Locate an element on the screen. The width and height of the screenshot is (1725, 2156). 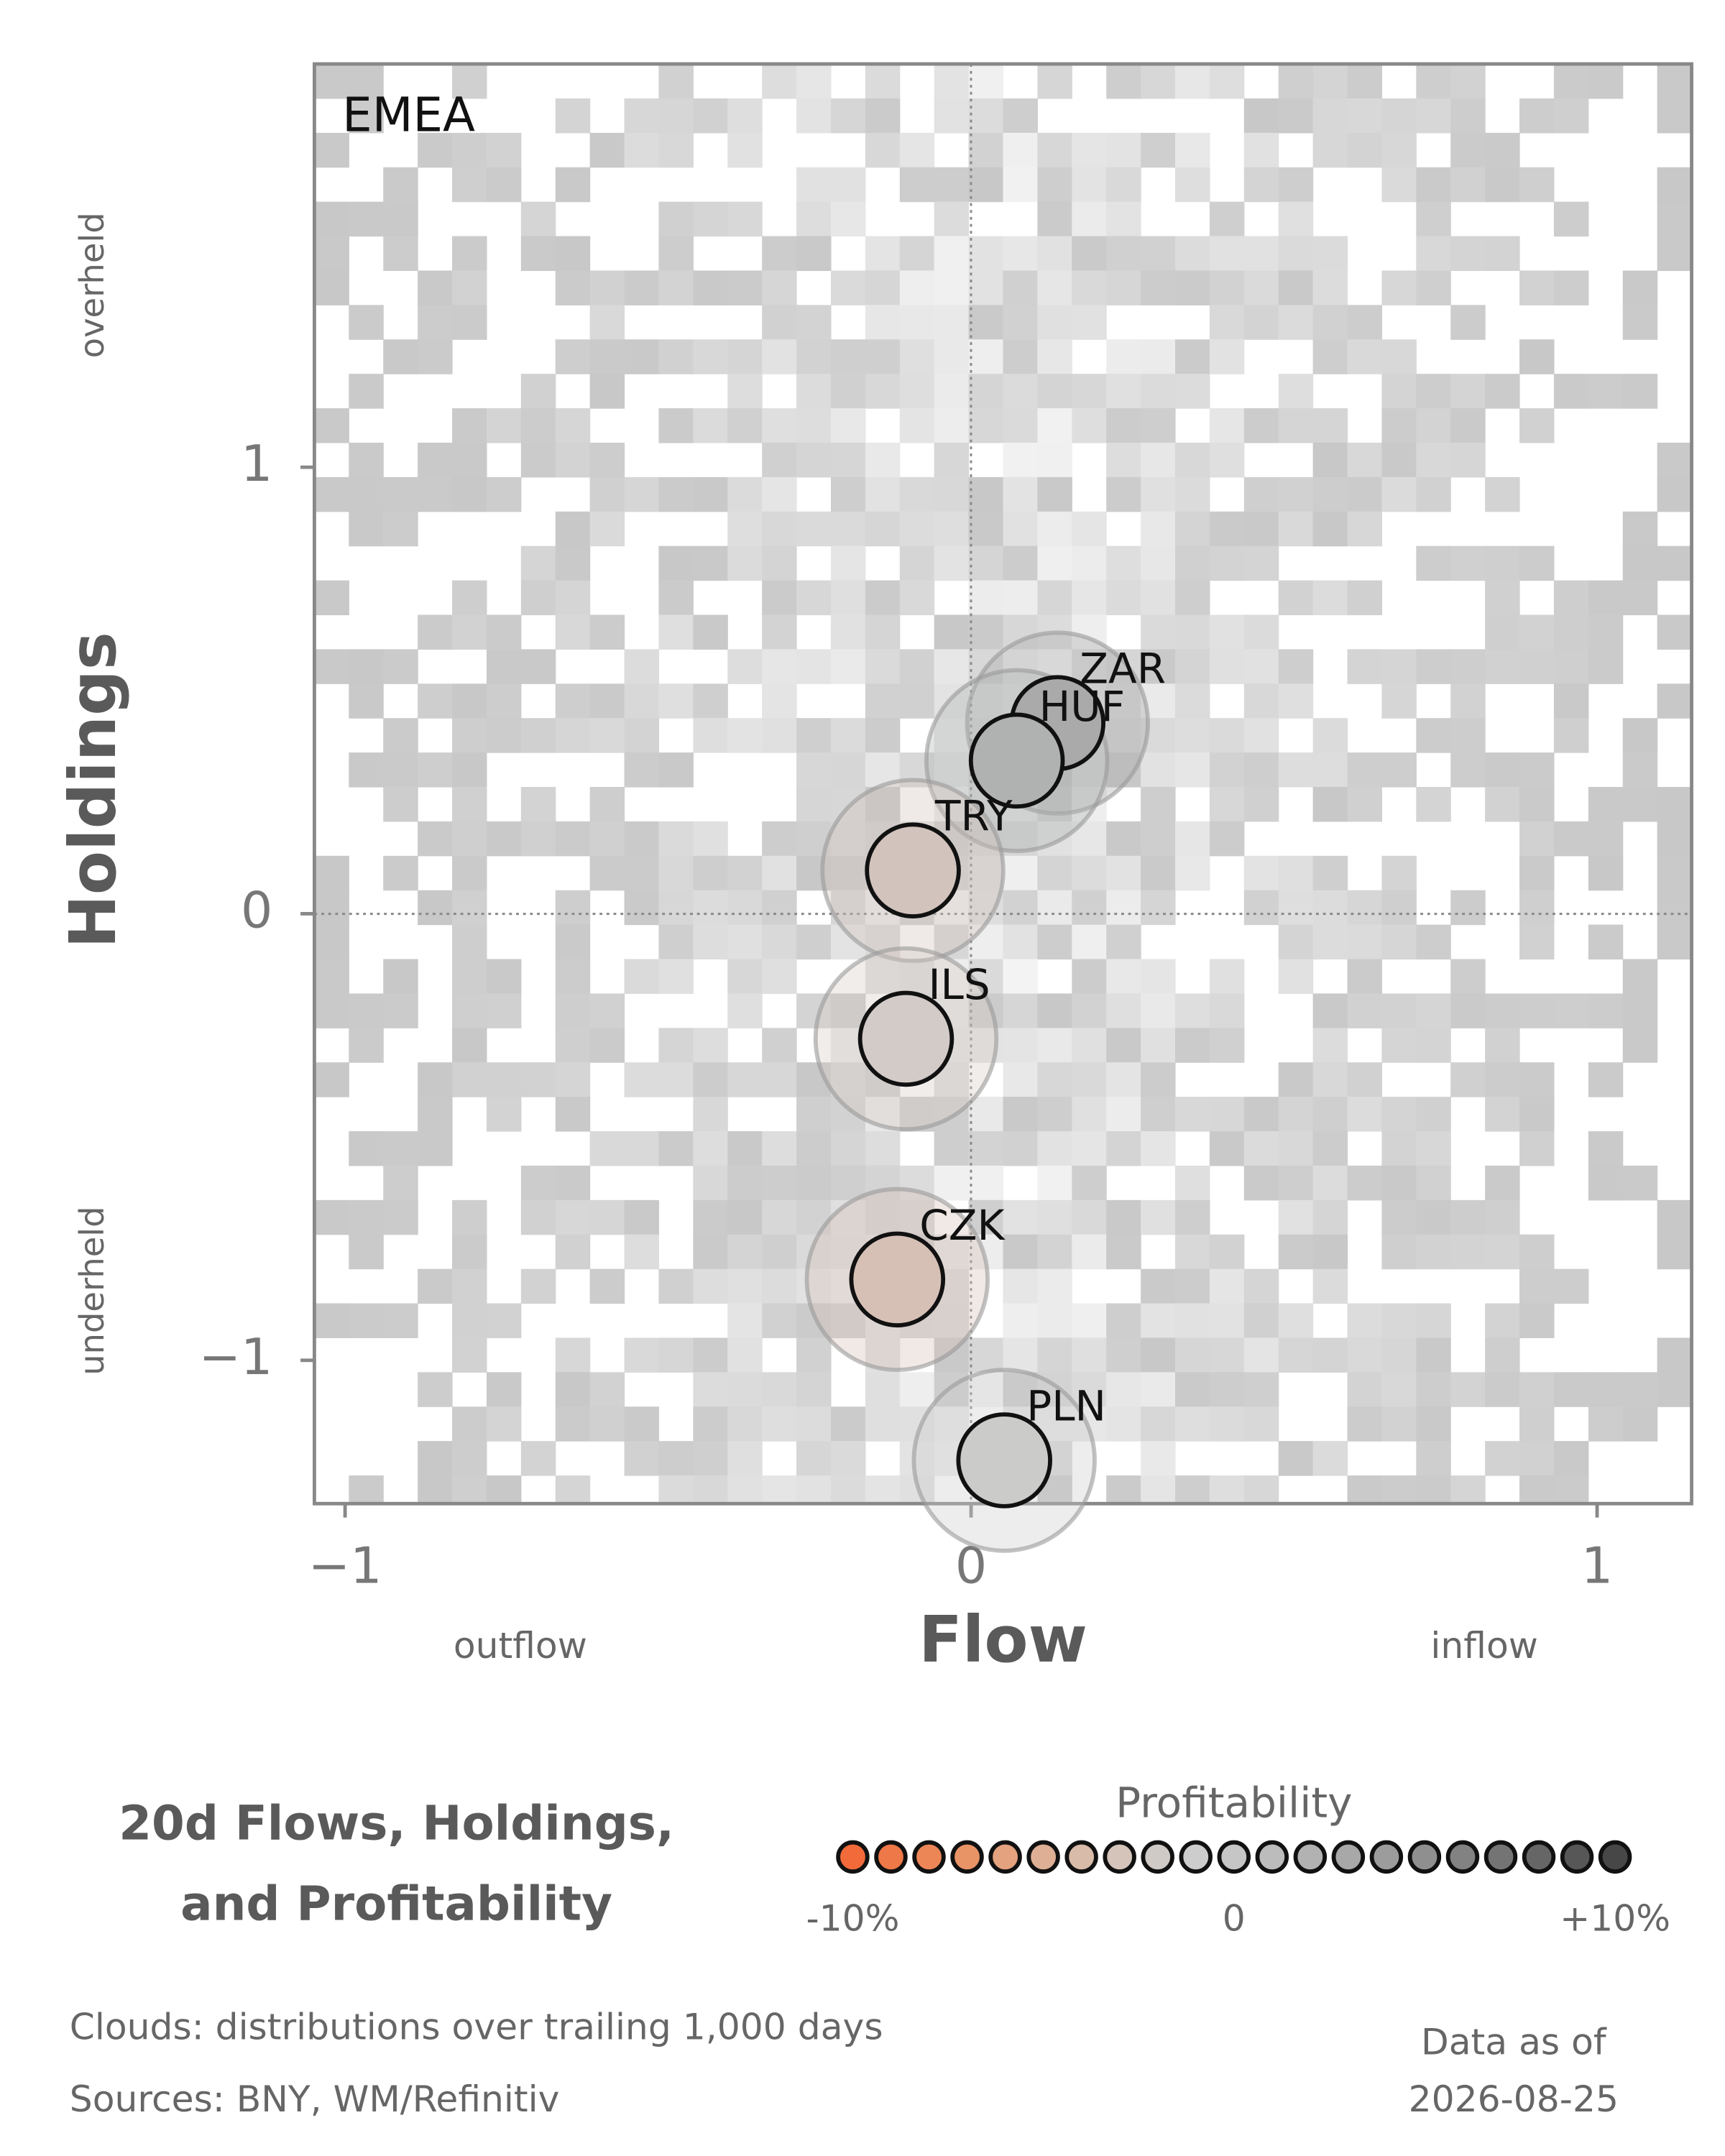
point-label: HUF is located at coordinates (1082, 706).